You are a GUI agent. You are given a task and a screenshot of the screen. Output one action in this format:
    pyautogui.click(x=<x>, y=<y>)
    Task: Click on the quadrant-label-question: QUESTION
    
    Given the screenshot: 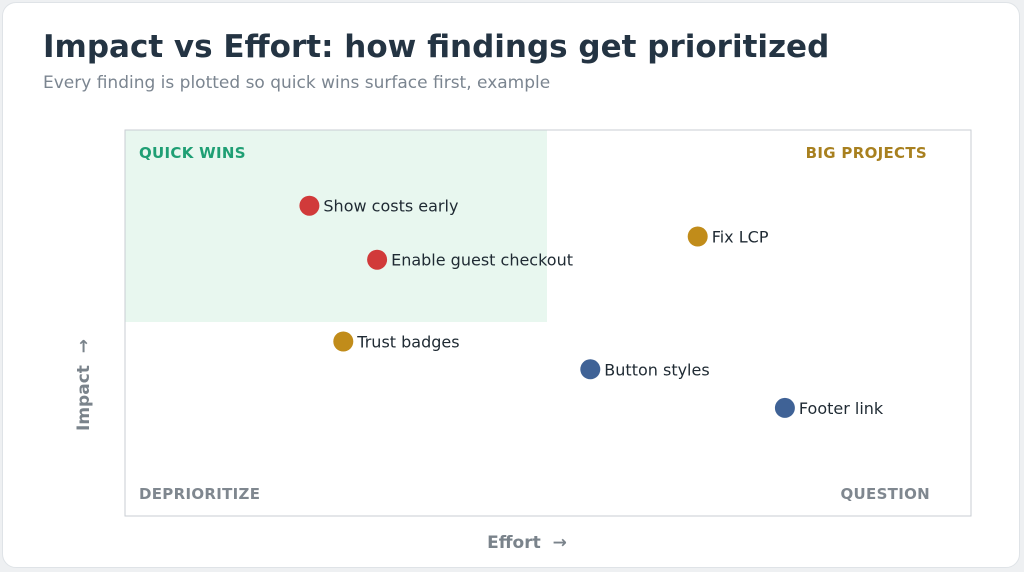 What is the action you would take?
    pyautogui.click(x=886, y=494)
    